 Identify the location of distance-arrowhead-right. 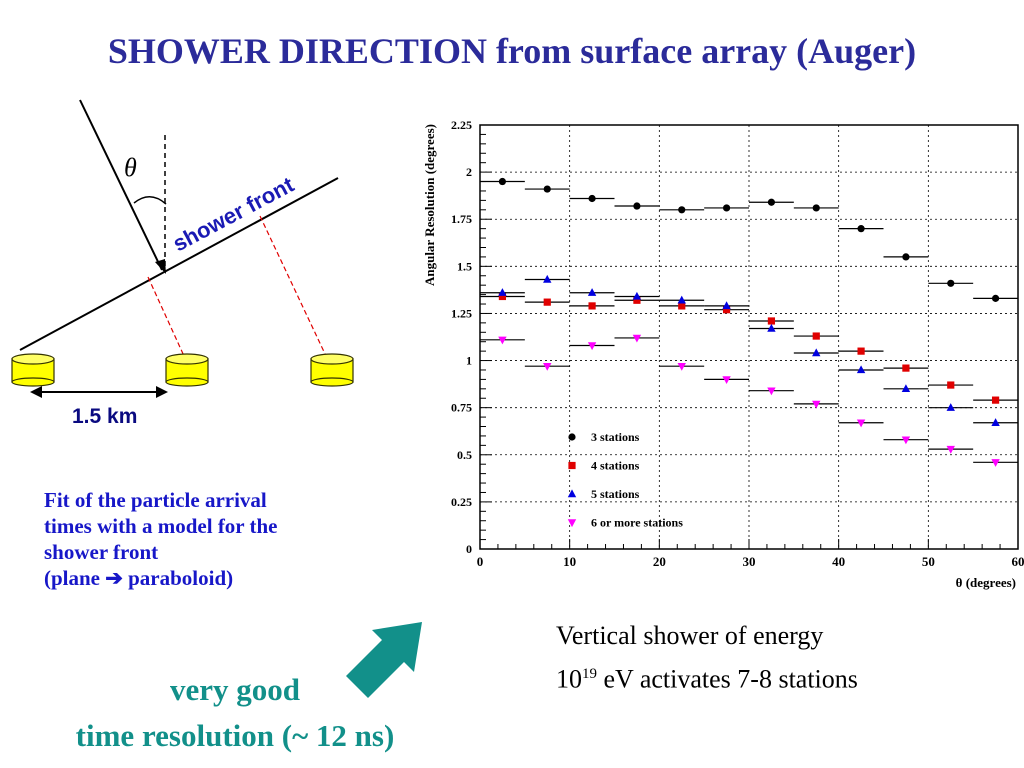
(162, 392).